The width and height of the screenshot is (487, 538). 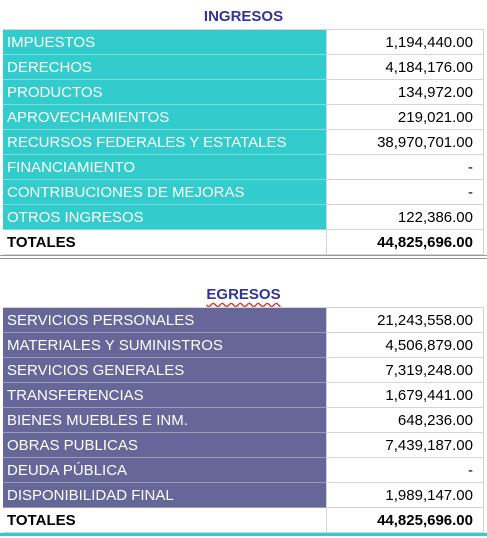 I want to click on row-value: 1,679,441.00, so click(x=405, y=395).